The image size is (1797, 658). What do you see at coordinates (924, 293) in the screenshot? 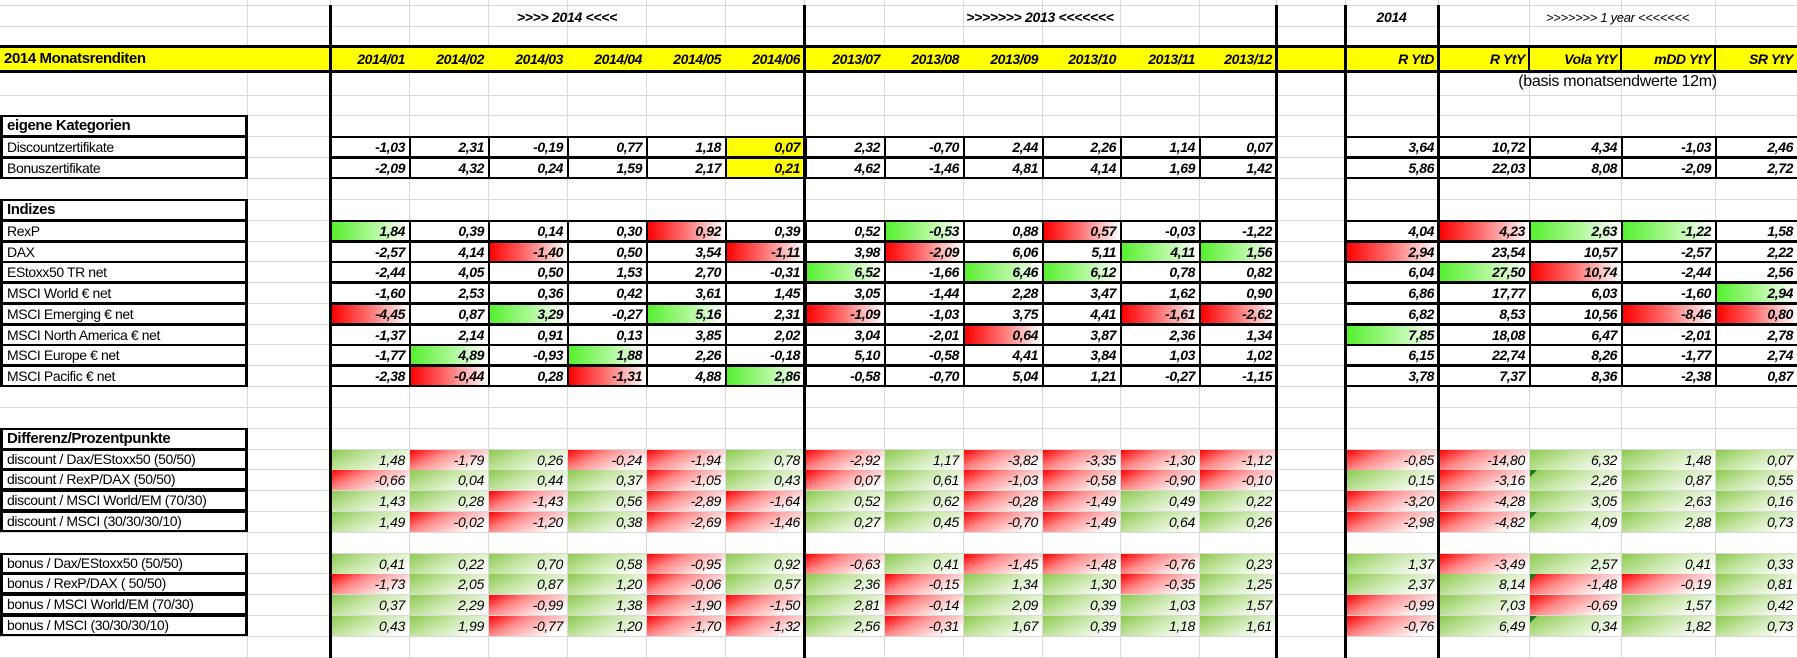
I see `value-cell: -1,44` at bounding box center [924, 293].